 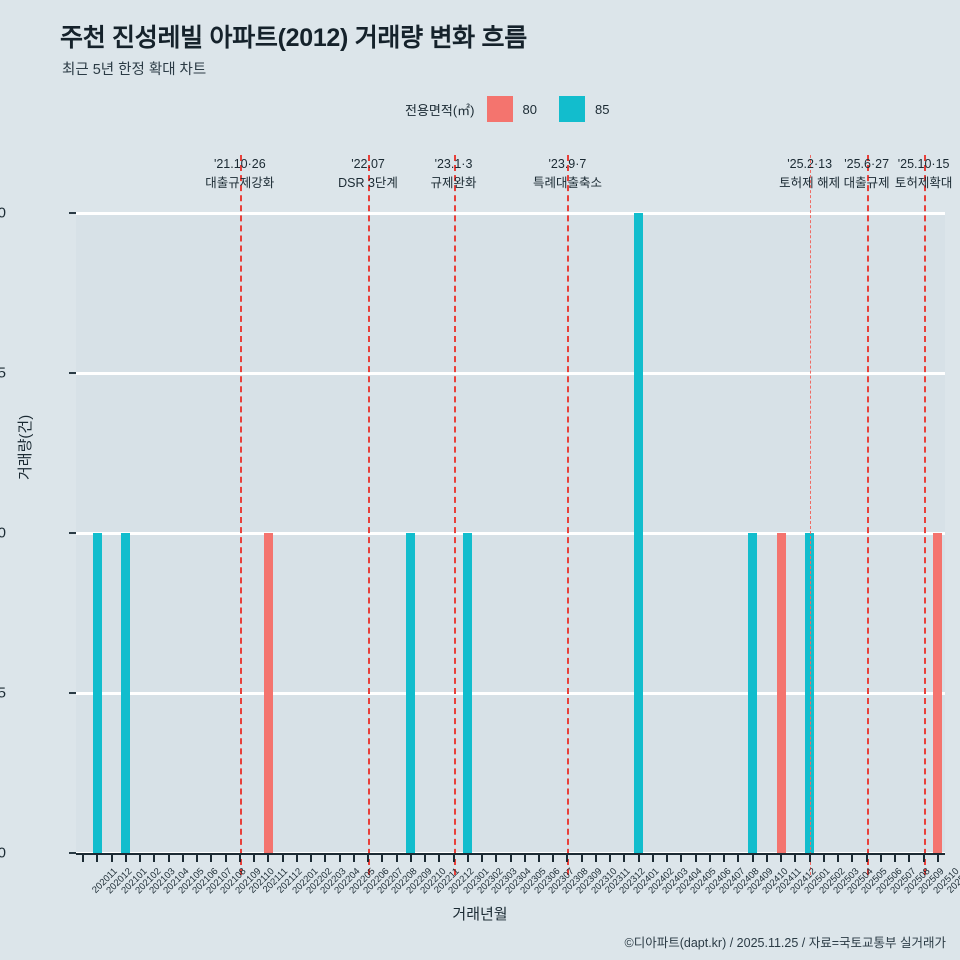 What do you see at coordinates (239, 164) in the screenshot?
I see `annotation-date: '21.10·26` at bounding box center [239, 164].